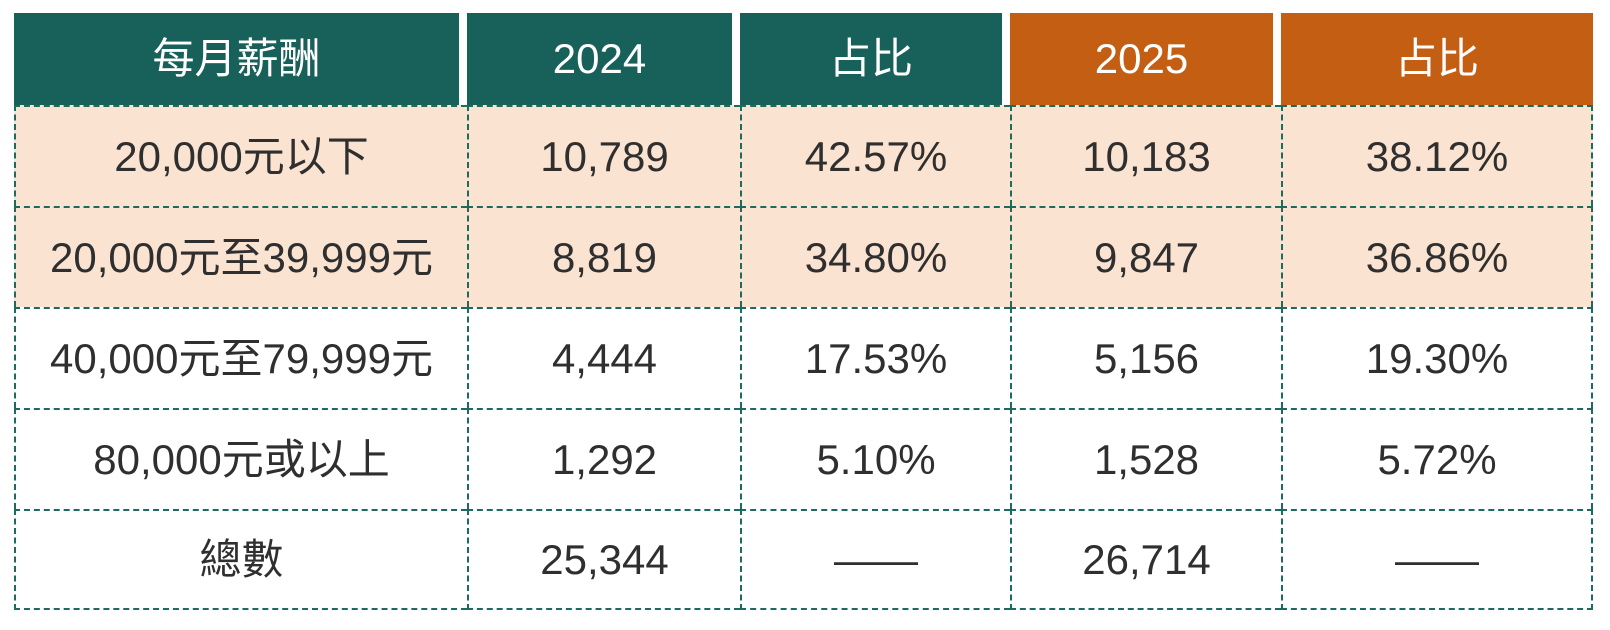 The image size is (1610, 630). I want to click on table-cell: 42.57%, so click(875, 155).